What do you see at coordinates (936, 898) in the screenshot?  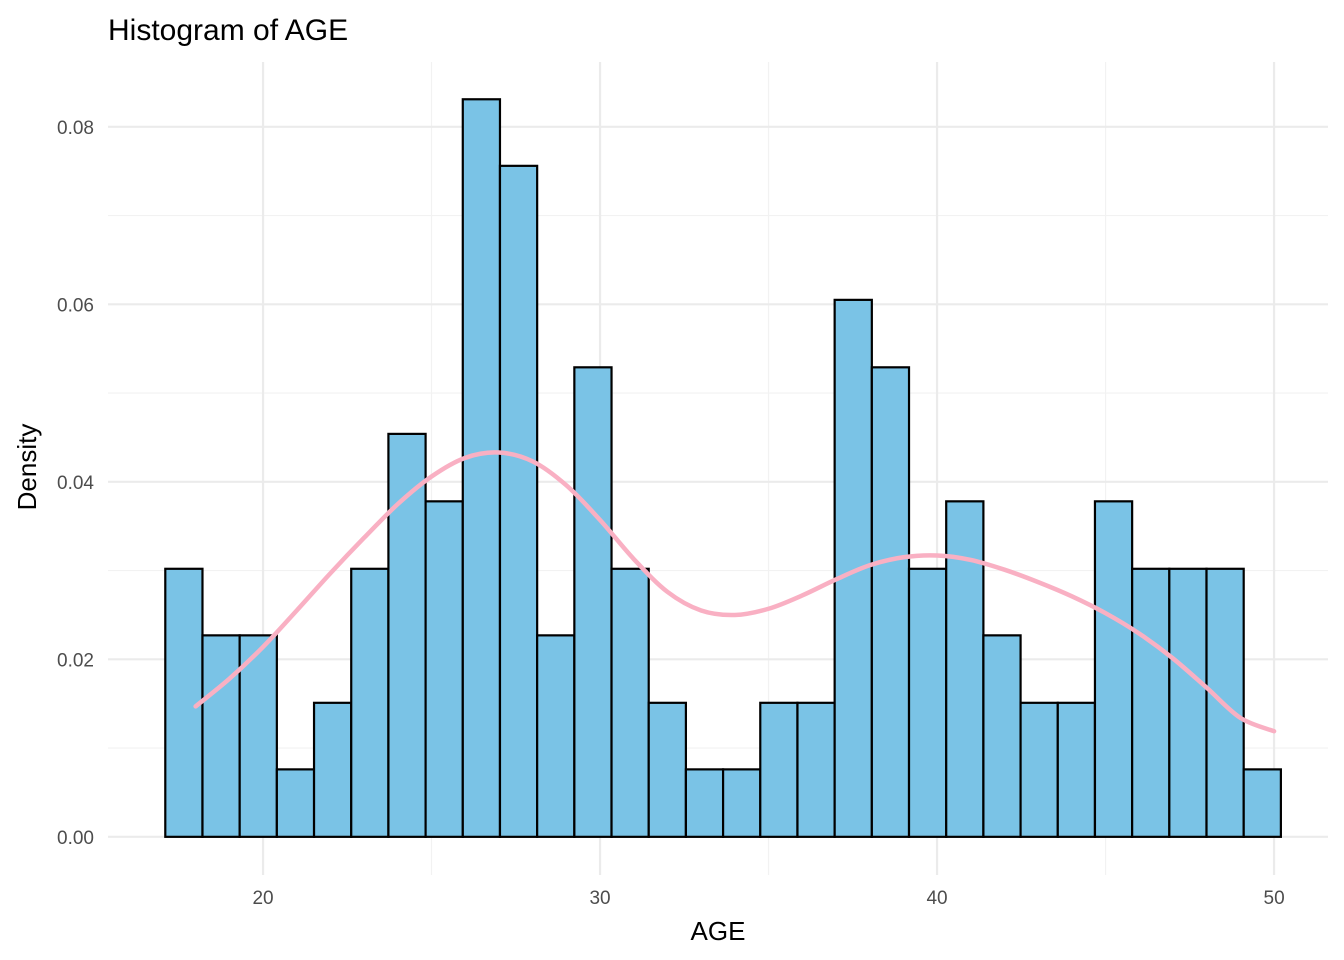 I see `x-tick-label: 40` at bounding box center [936, 898].